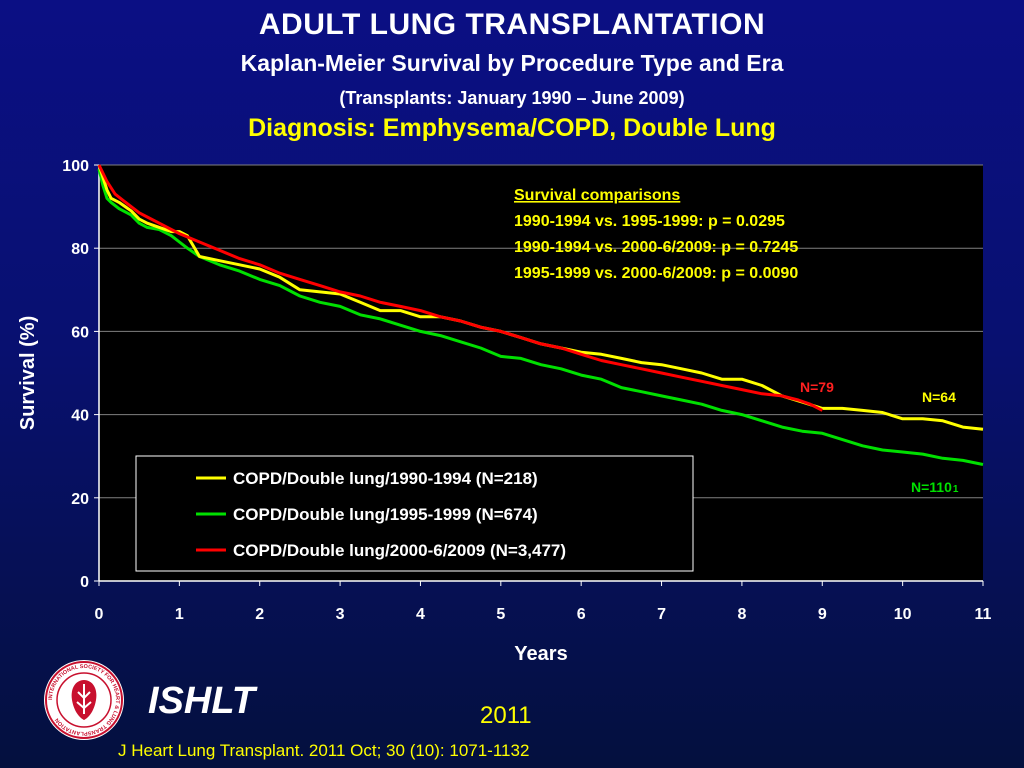  What do you see at coordinates (385, 514) in the screenshot?
I see `legend-label: COPD/Double lung/1995-1999 (N=674)` at bounding box center [385, 514].